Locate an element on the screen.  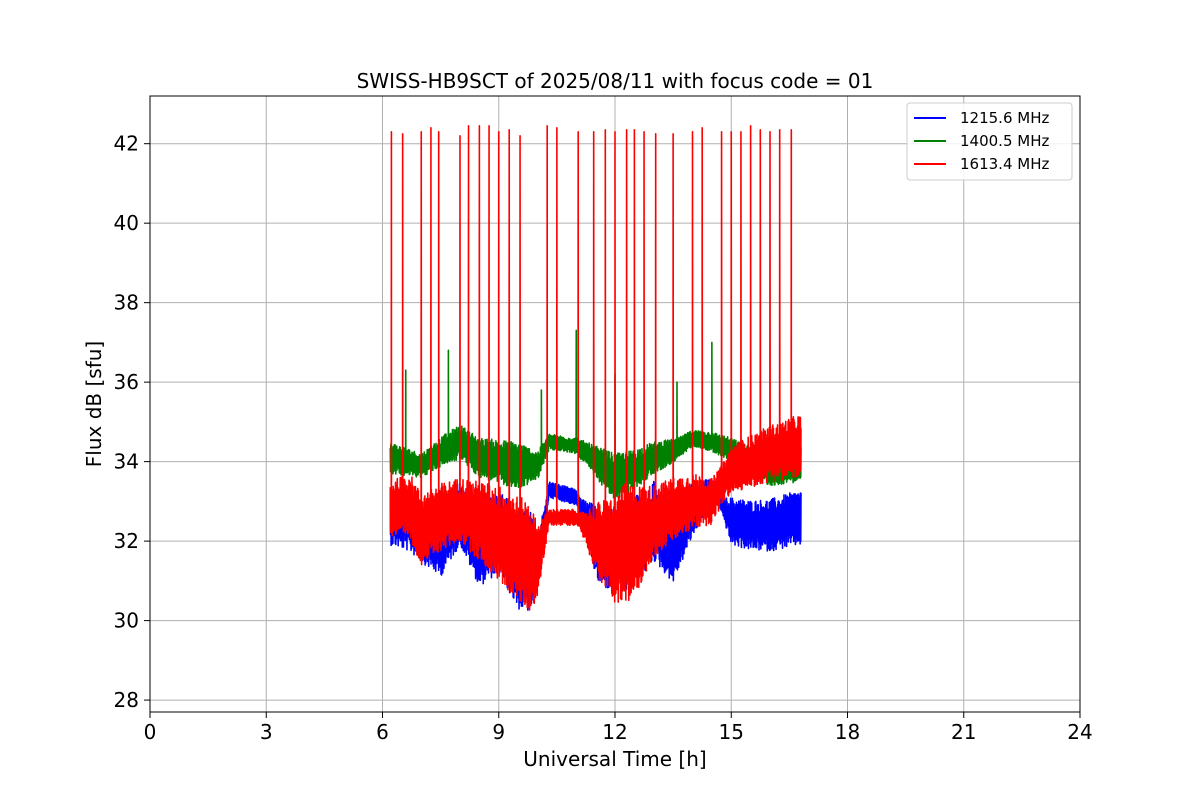
y-tick-label: 32 is located at coordinates (126, 541).